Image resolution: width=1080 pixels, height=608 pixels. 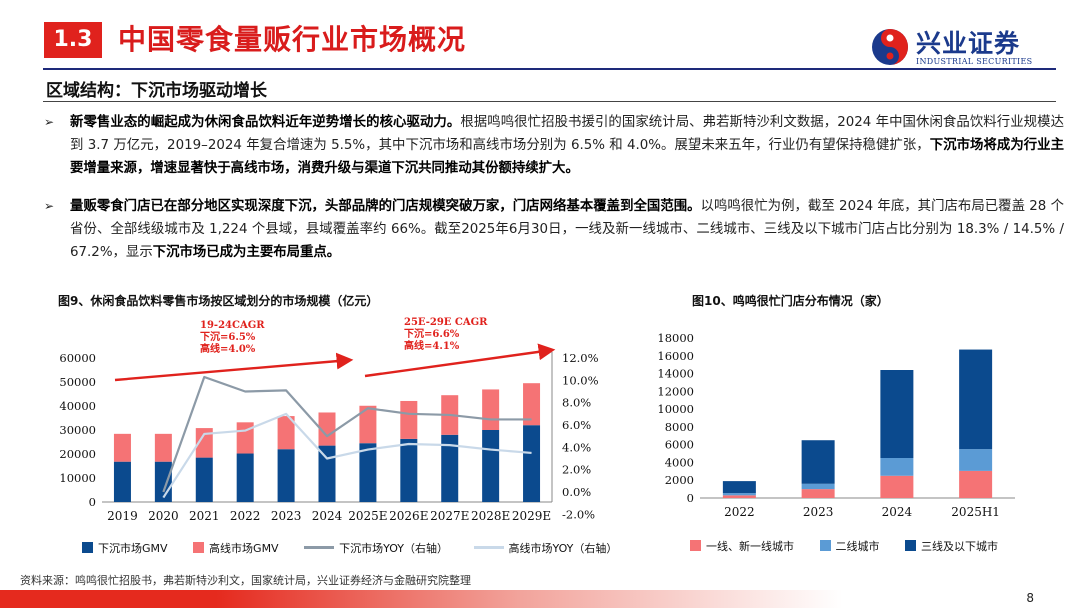 I want to click on legend-line-upper-tier-yoy, so click(x=488, y=547).